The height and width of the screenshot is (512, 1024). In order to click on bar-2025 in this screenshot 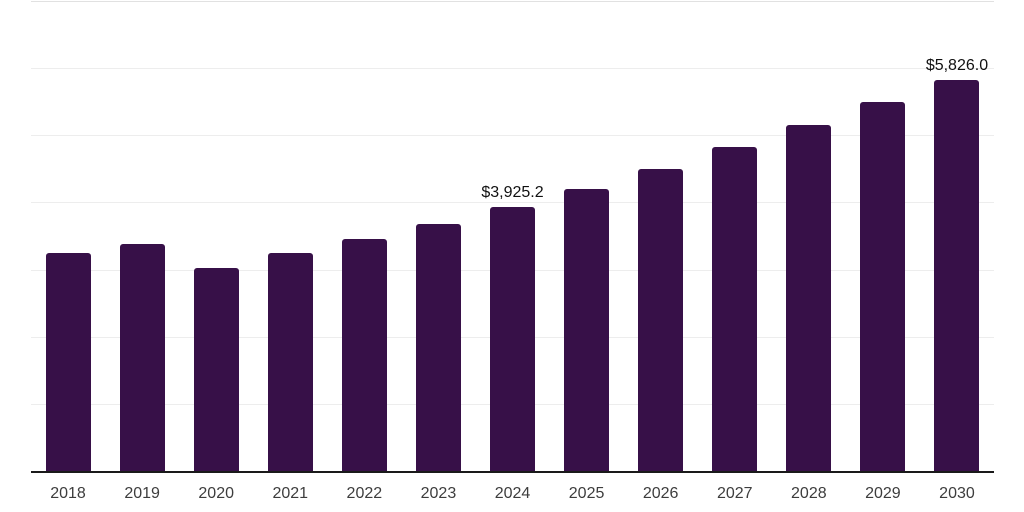, I will do `click(587, 330)`.